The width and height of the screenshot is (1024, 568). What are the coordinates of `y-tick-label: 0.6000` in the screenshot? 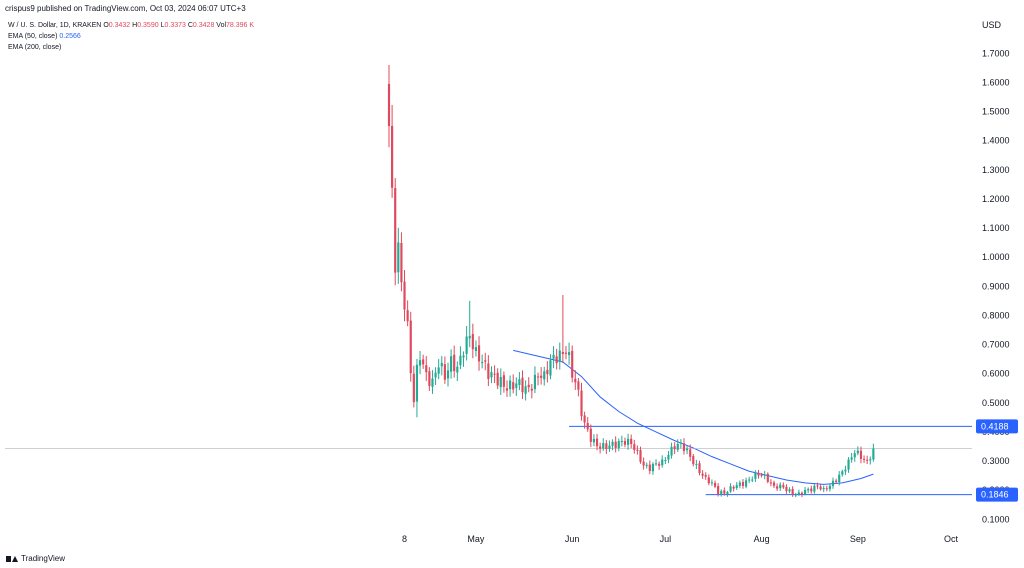 It's located at (996, 374).